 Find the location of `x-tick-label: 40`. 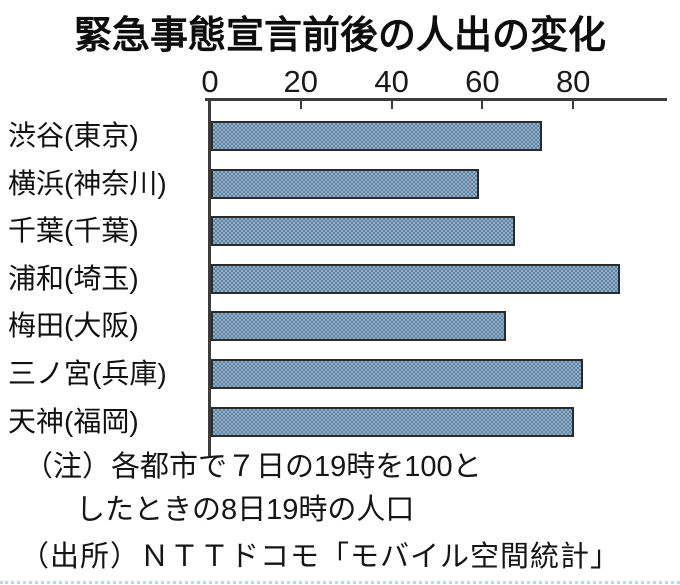

x-tick-label: 40 is located at coordinates (391, 81).